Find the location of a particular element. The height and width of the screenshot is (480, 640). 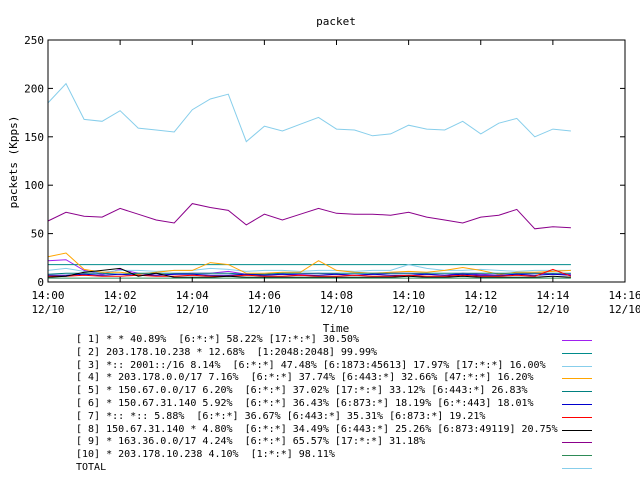

x-tick-time-label: 14:04 is located at coordinates (192, 295).